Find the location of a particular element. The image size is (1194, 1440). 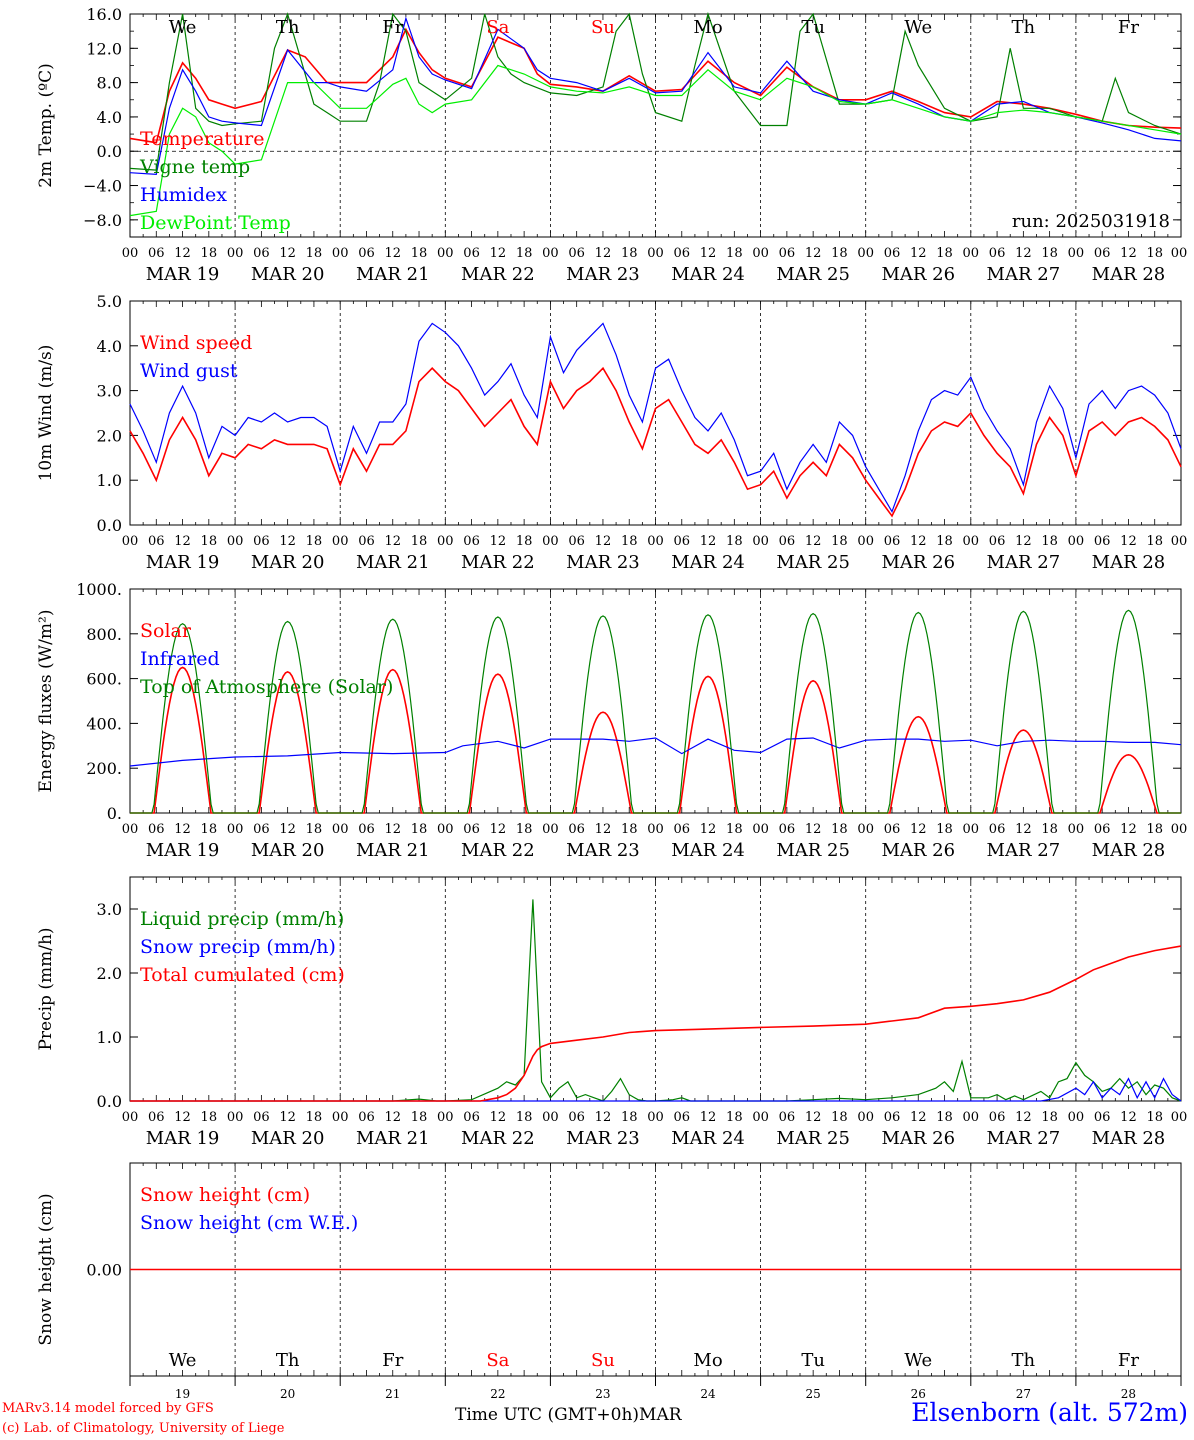

temperature-date-label: MAR 20 is located at coordinates (288, 274).